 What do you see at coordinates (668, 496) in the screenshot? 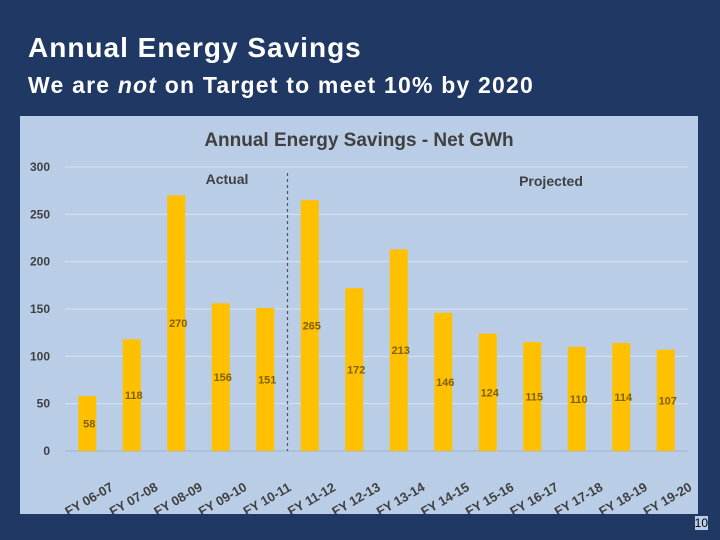
I see `x-tick-label: FY 19-20` at bounding box center [668, 496].